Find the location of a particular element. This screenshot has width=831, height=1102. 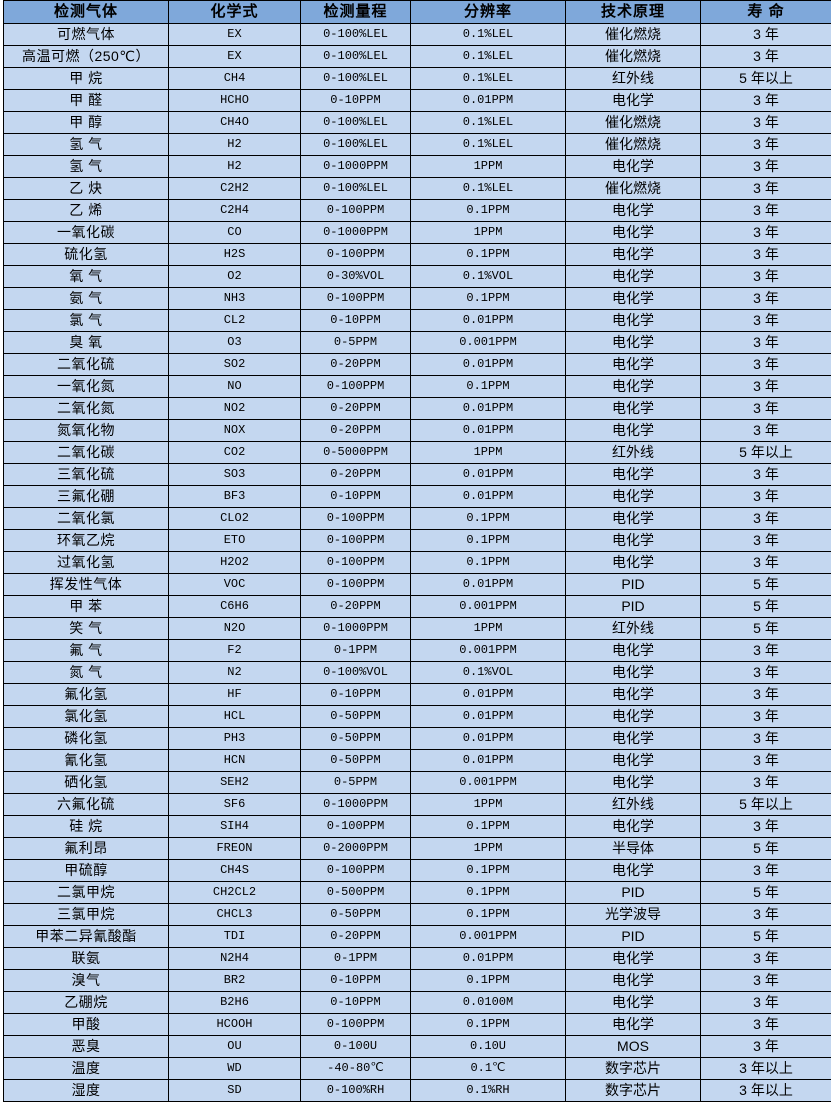

table-header: 检测气体 化学式 检测量程 分辨率 技术原理 寿 命 is located at coordinates (417, 12).